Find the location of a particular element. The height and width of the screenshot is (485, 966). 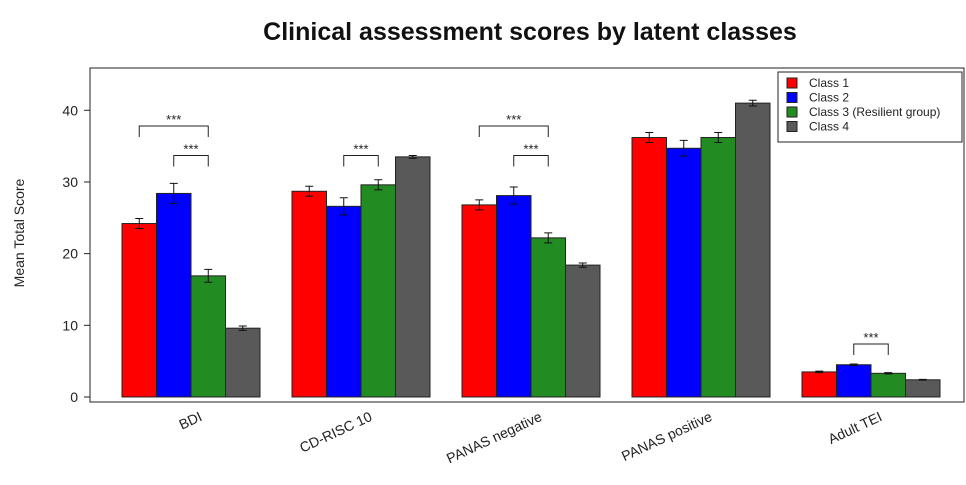

y-tick-label: 20 is located at coordinates (70, 254).